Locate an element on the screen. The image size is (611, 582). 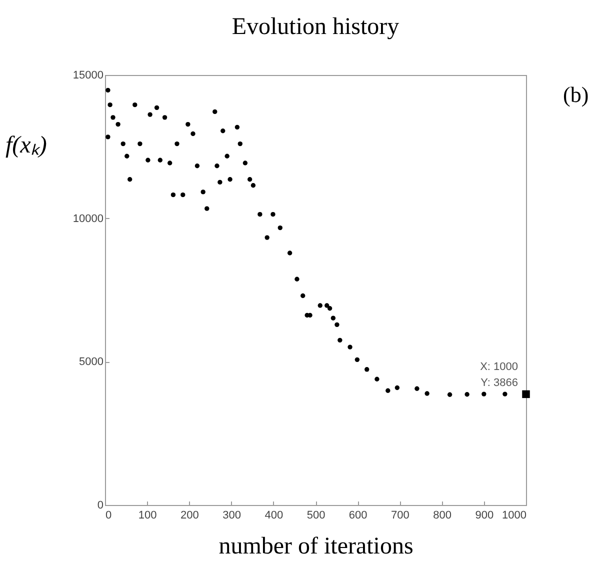
x-tick-label: 900 is located at coordinates (484, 516).